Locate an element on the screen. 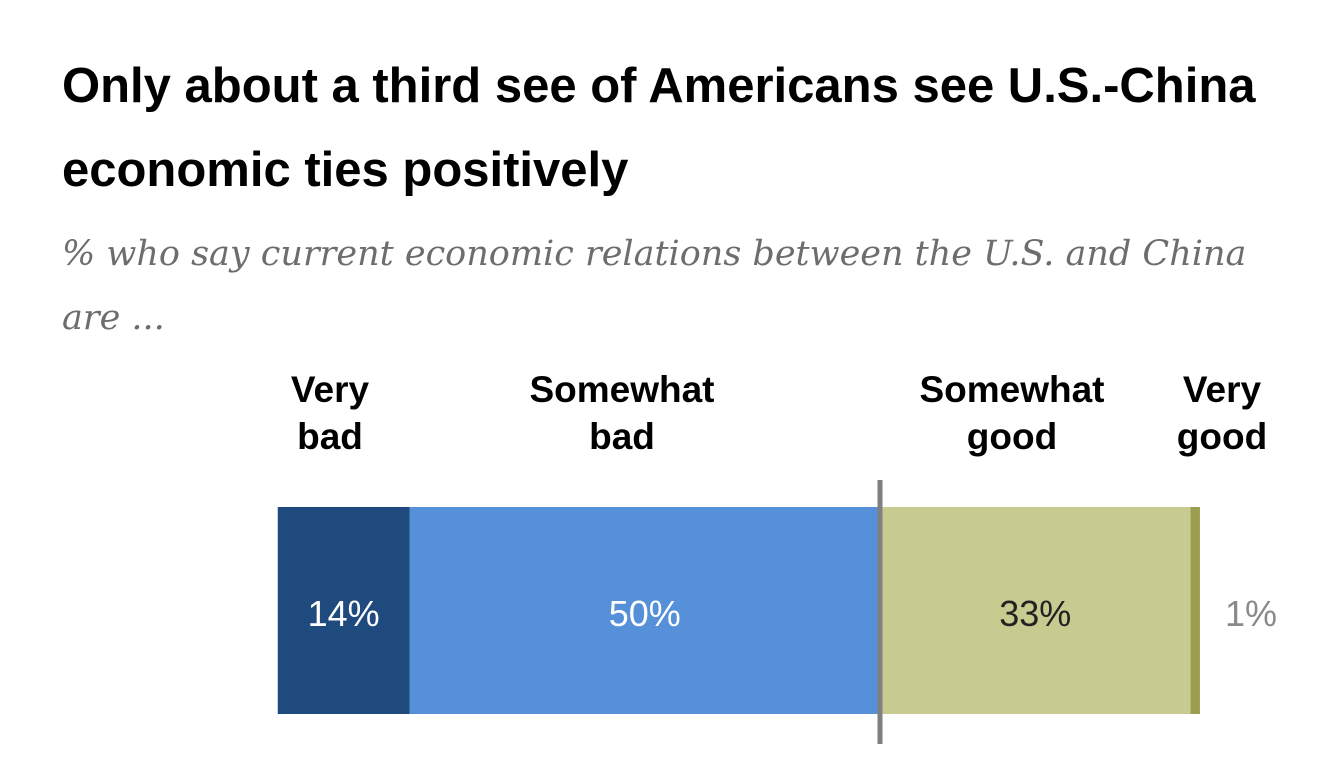 Image resolution: width=1320 pixels, height=770 pixels. bar-segment-very-bad is located at coordinates (343, 610).